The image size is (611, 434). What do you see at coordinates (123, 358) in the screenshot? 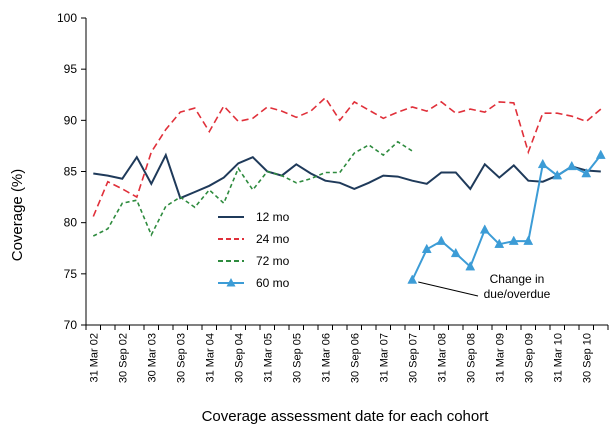
I see `x-tick-label: 30 Sep 02` at bounding box center [123, 358].